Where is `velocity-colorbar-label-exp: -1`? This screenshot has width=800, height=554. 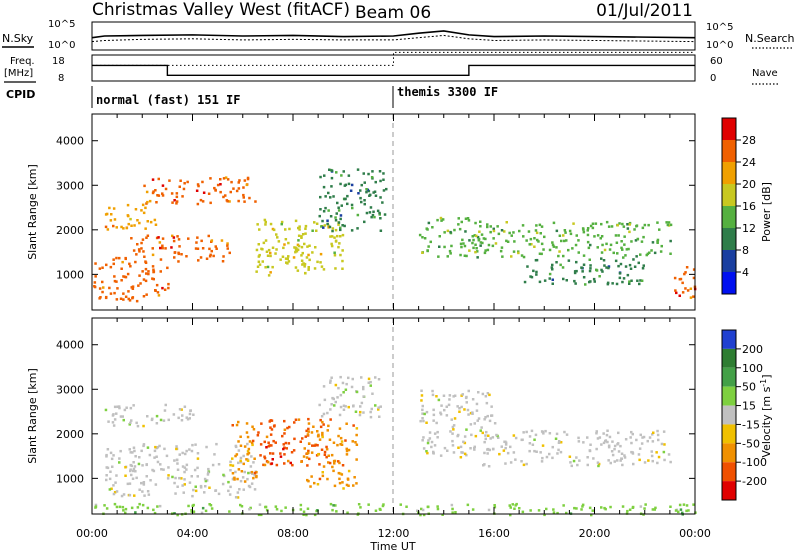 velocity-colorbar-label-exp: -1 is located at coordinates (763, 383).